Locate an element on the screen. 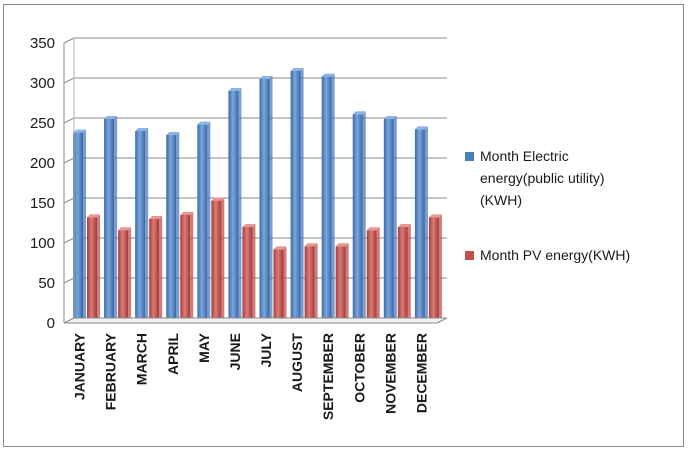 The width and height of the screenshot is (688, 451). x-tick-label: JULY is located at coordinates (266, 349).